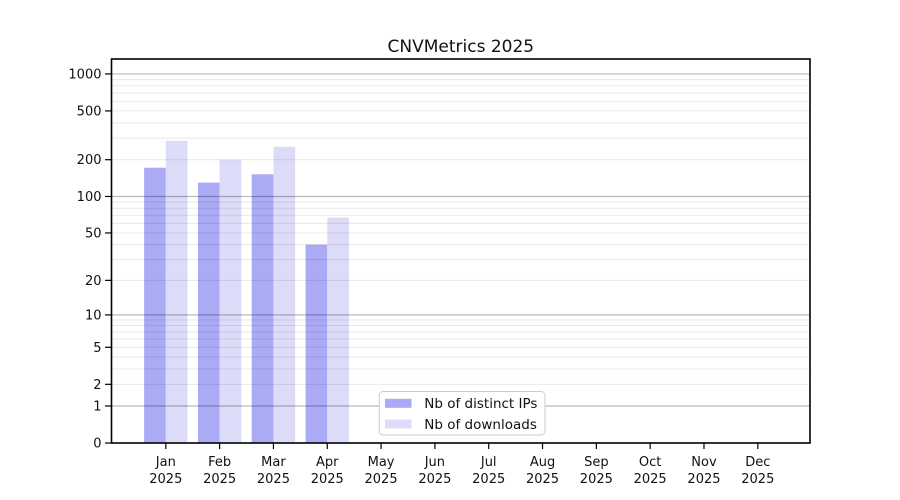 This screenshot has width=900, height=500. Describe the element at coordinates (89, 197) in the screenshot. I see `y-tick-label: 100` at that location.